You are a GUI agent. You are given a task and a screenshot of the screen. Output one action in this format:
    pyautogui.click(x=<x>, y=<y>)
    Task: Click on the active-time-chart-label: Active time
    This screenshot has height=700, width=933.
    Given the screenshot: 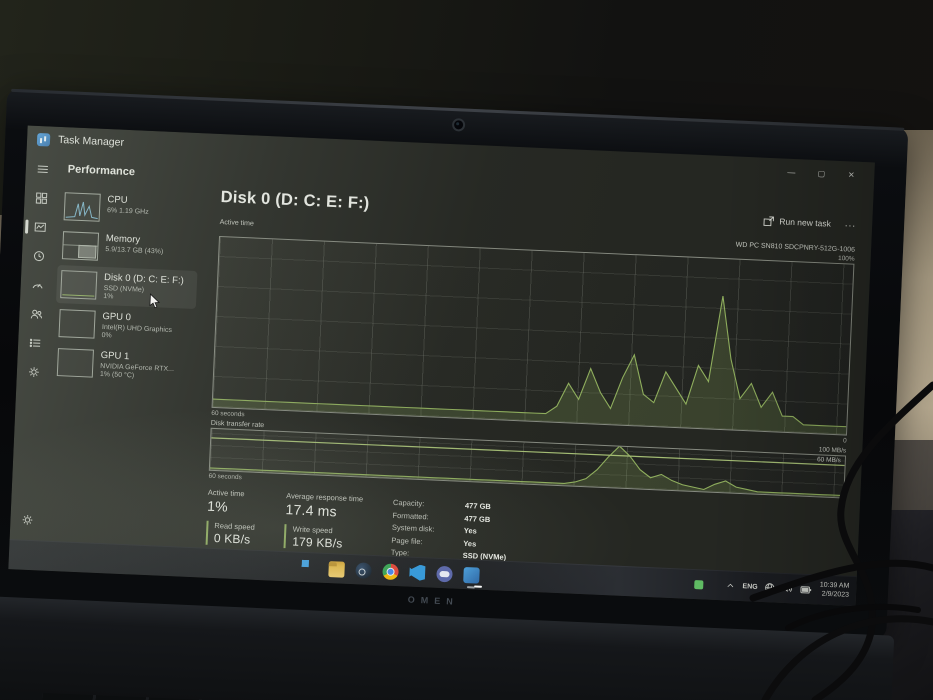 What is the action you would take?
    pyautogui.click(x=236, y=223)
    